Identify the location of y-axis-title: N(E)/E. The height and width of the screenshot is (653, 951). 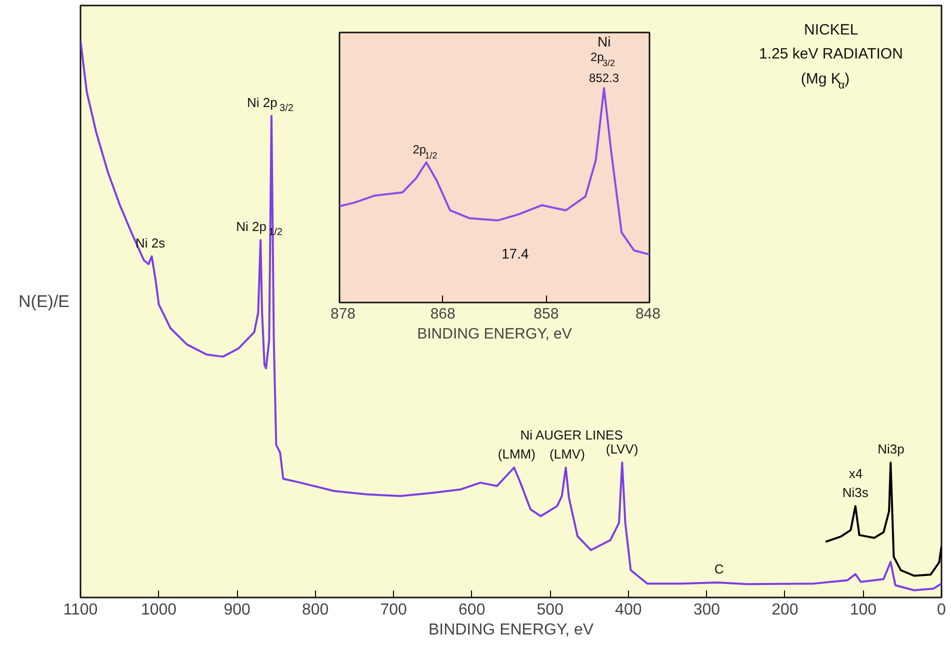
(44, 301).